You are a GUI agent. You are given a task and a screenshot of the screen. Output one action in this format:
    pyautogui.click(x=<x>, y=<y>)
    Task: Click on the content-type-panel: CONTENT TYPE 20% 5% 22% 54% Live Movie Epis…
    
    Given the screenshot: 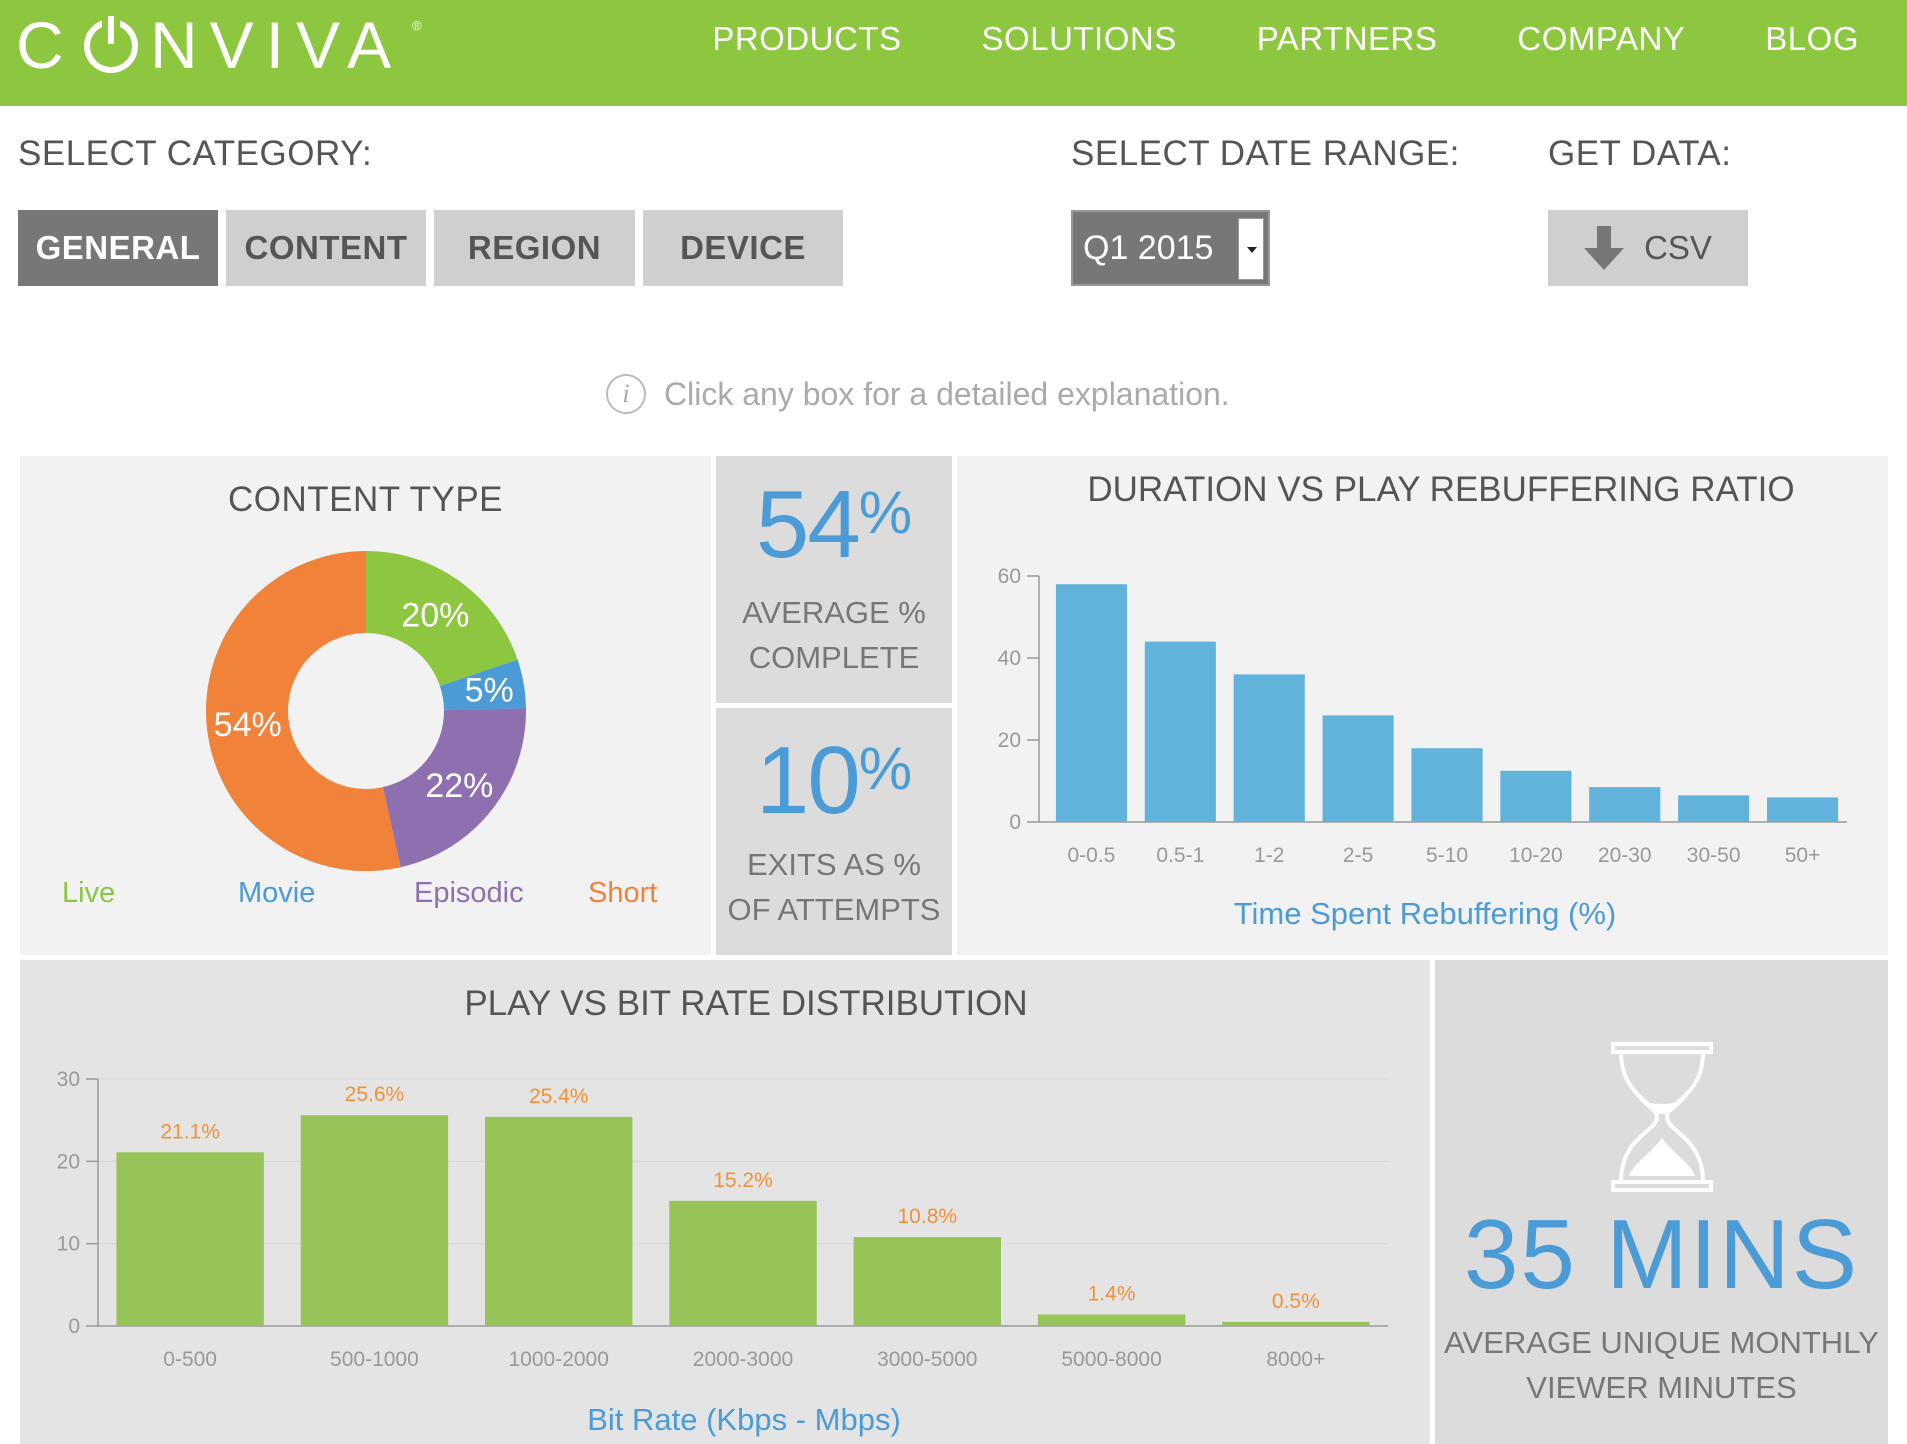 What is the action you would take?
    pyautogui.click(x=365, y=705)
    